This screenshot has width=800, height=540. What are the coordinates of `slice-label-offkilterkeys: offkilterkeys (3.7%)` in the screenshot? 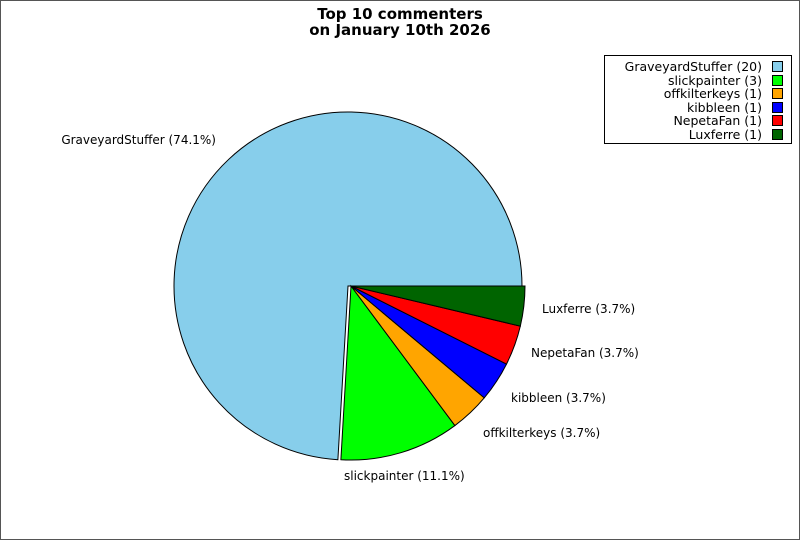 It's located at (542, 433).